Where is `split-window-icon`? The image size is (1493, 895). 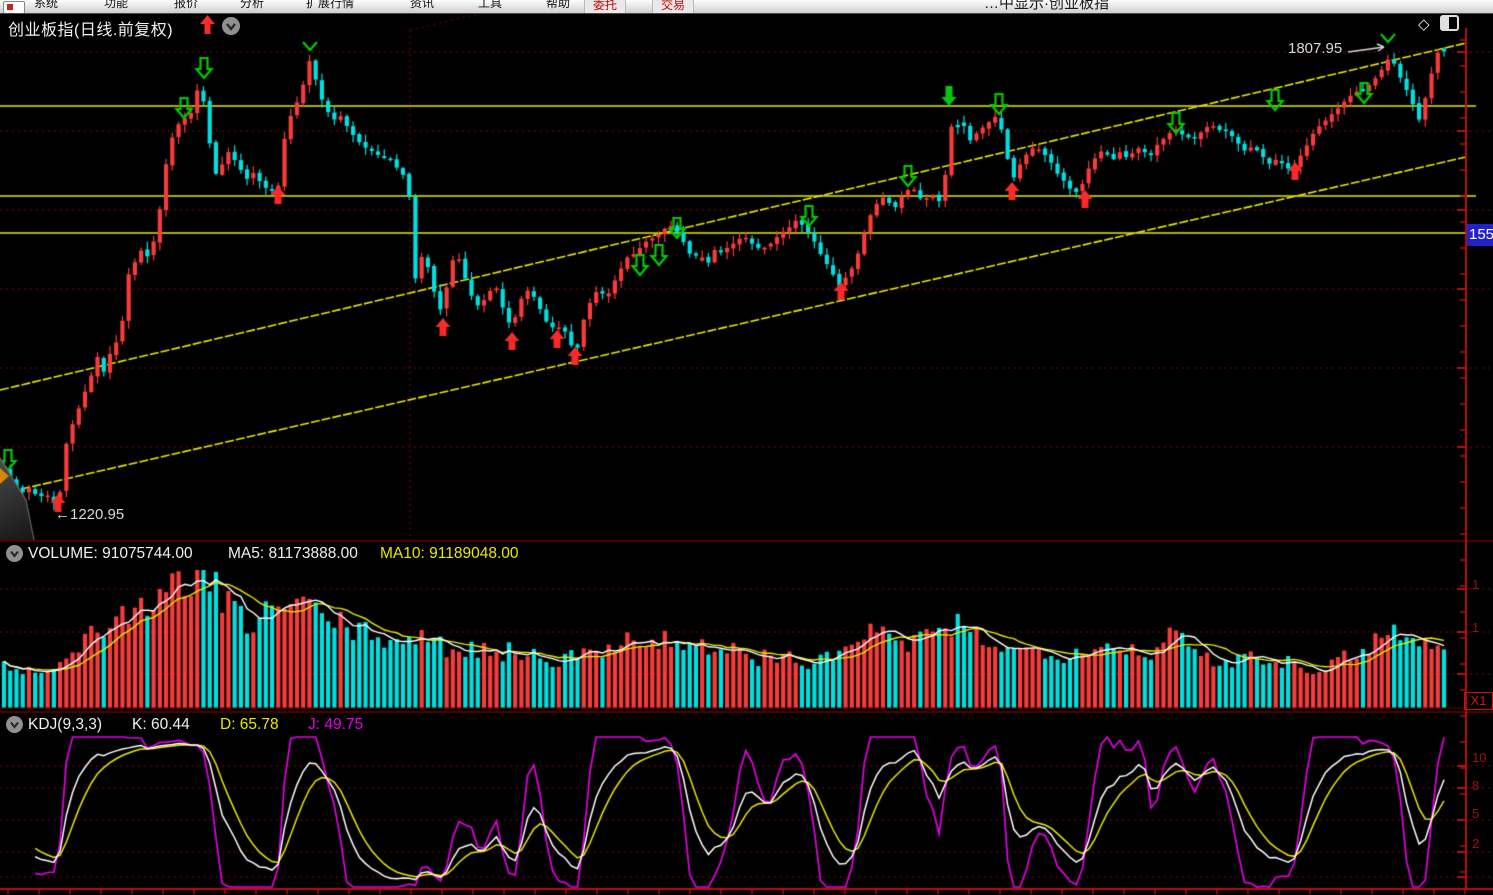 split-window-icon is located at coordinates (1449, 23).